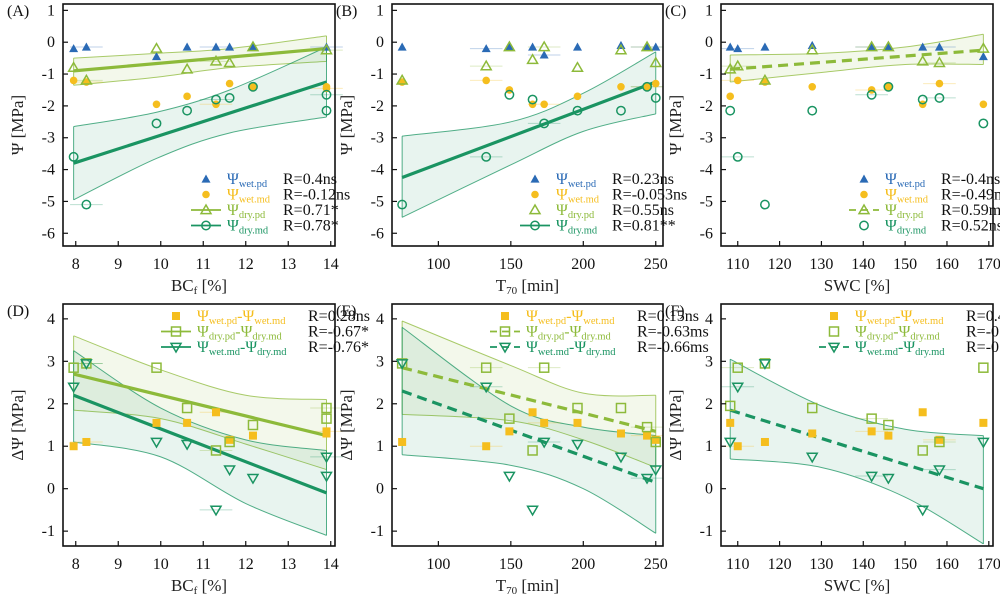 The width and height of the screenshot is (1000, 607). Describe the element at coordinates (675, 311) in the screenshot. I see `panel-label: (F)` at that location.